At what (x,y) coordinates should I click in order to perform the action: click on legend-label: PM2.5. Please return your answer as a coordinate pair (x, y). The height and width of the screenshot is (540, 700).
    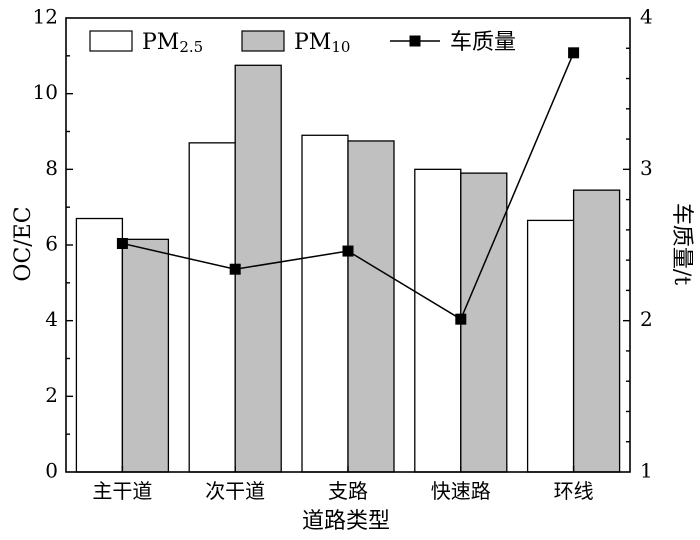
    Looking at the image, I should click on (172, 43).